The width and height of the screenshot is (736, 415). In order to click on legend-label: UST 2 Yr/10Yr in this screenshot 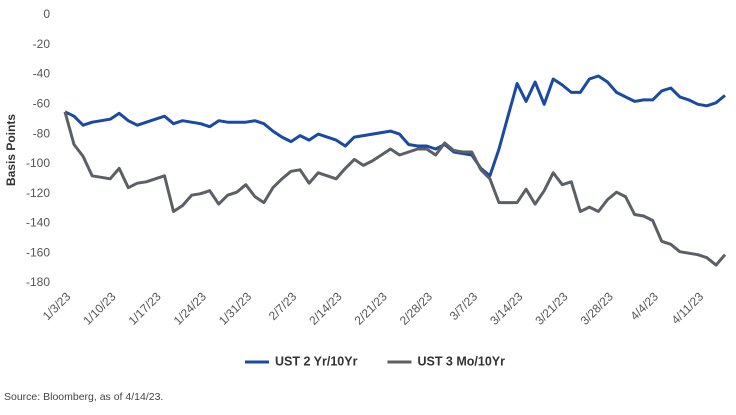, I will do `click(316, 361)`.